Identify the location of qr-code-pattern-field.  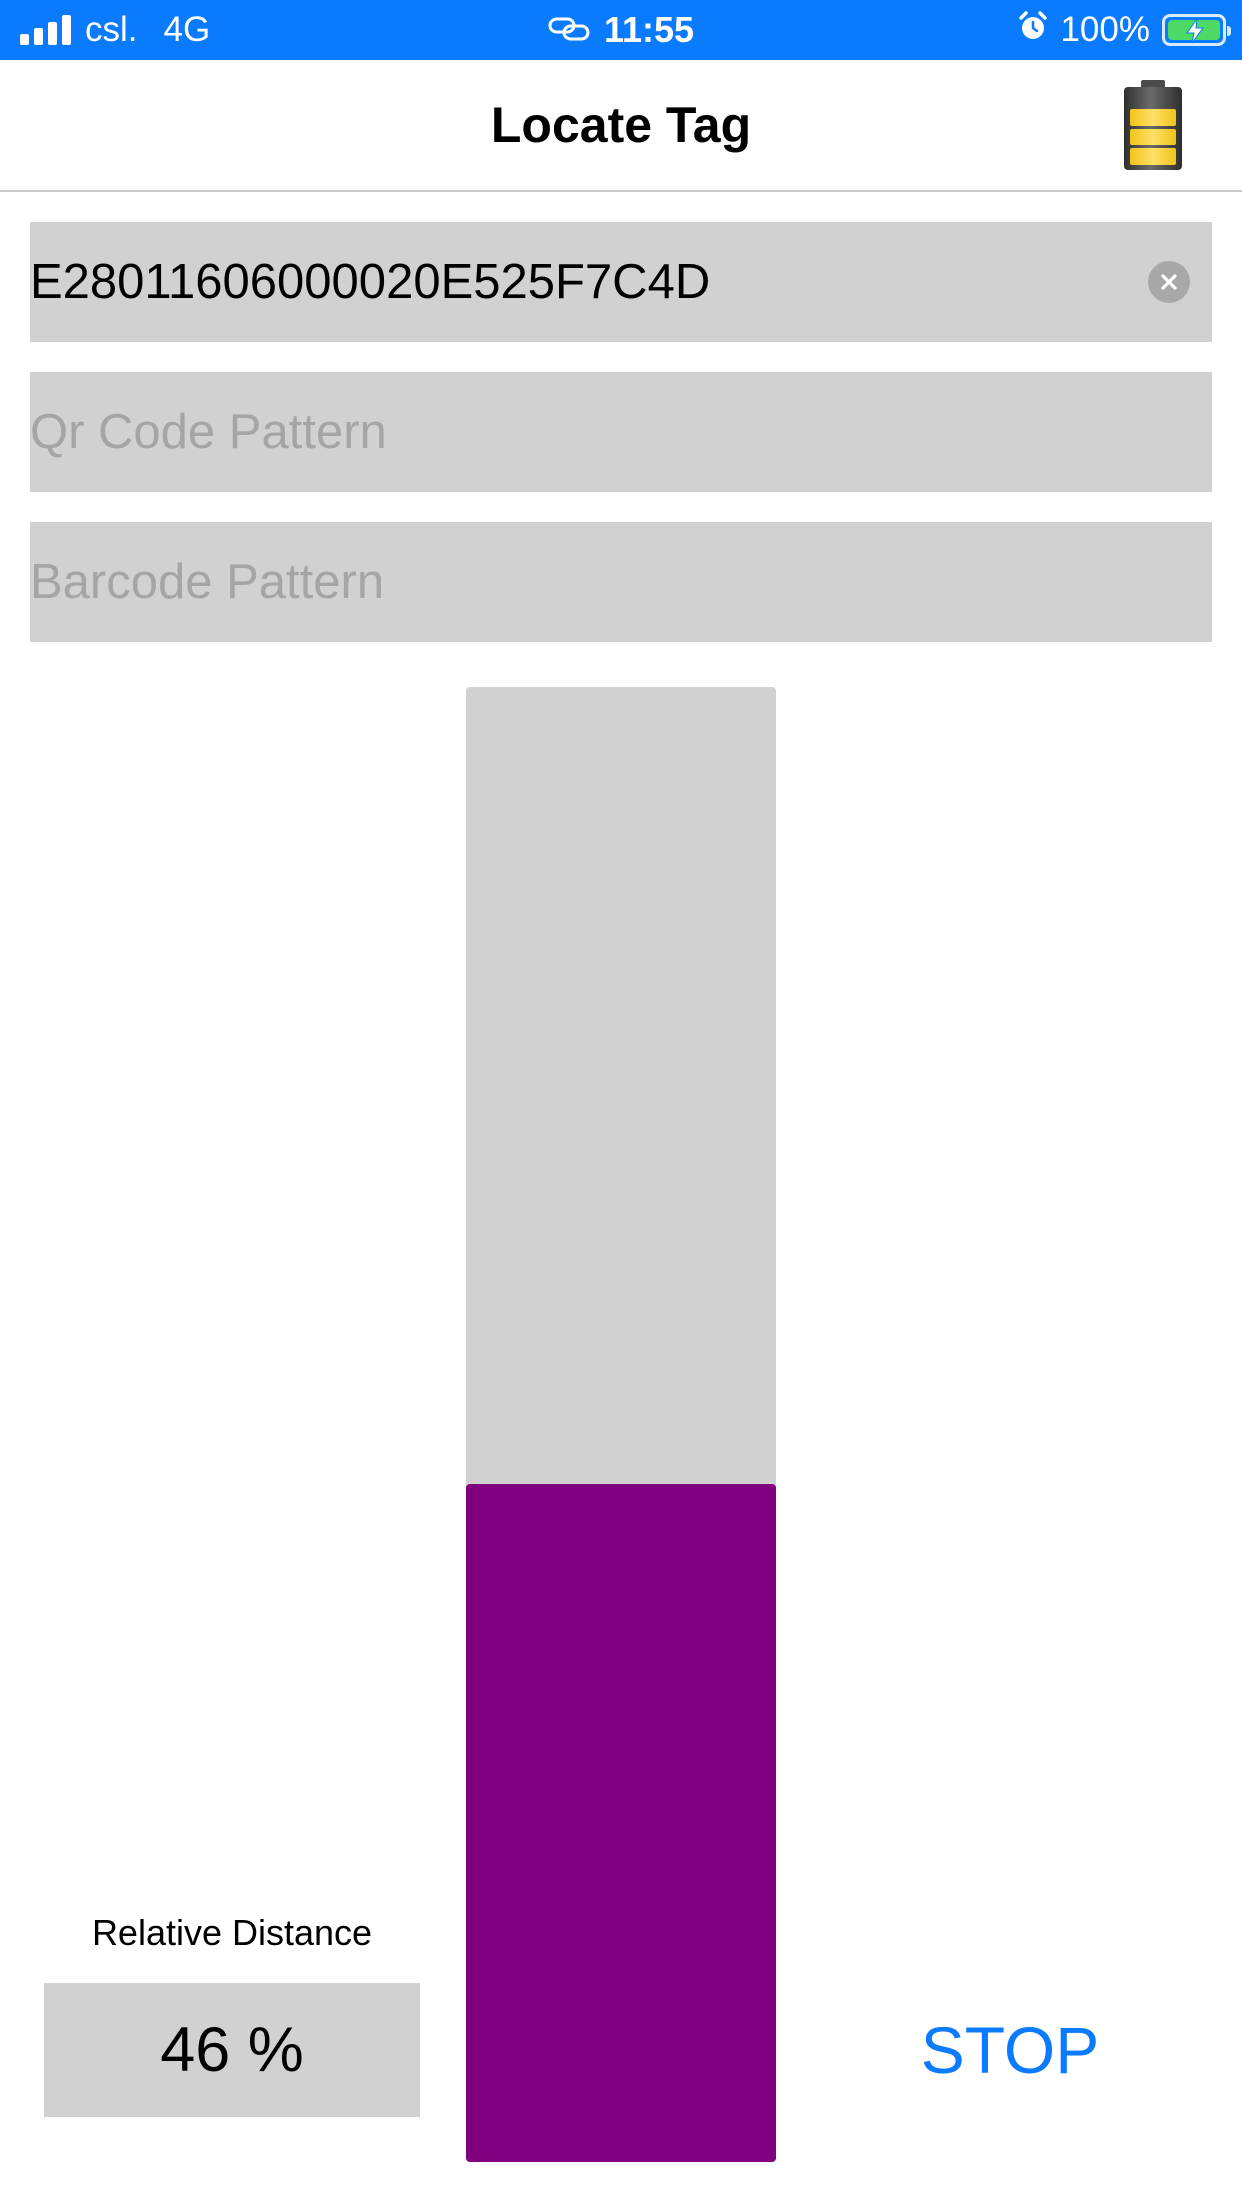
(621, 432).